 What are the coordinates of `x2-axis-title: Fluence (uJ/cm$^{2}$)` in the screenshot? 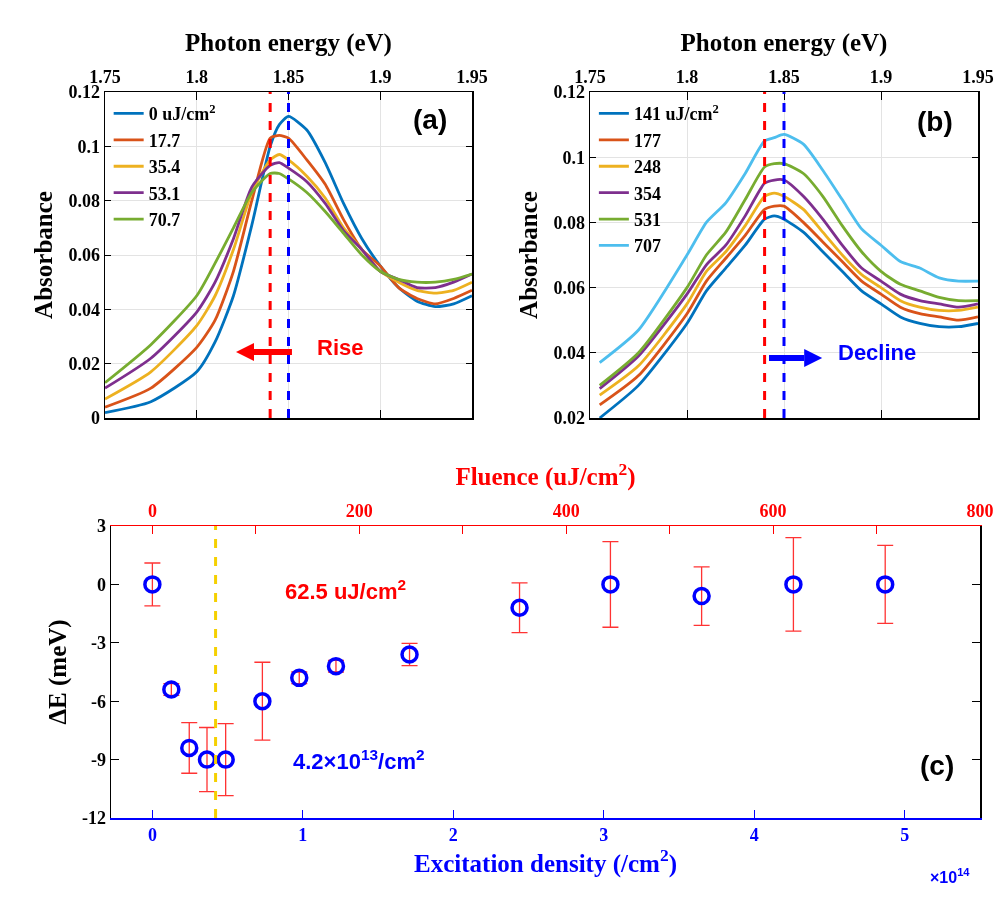 It's located at (545, 475).